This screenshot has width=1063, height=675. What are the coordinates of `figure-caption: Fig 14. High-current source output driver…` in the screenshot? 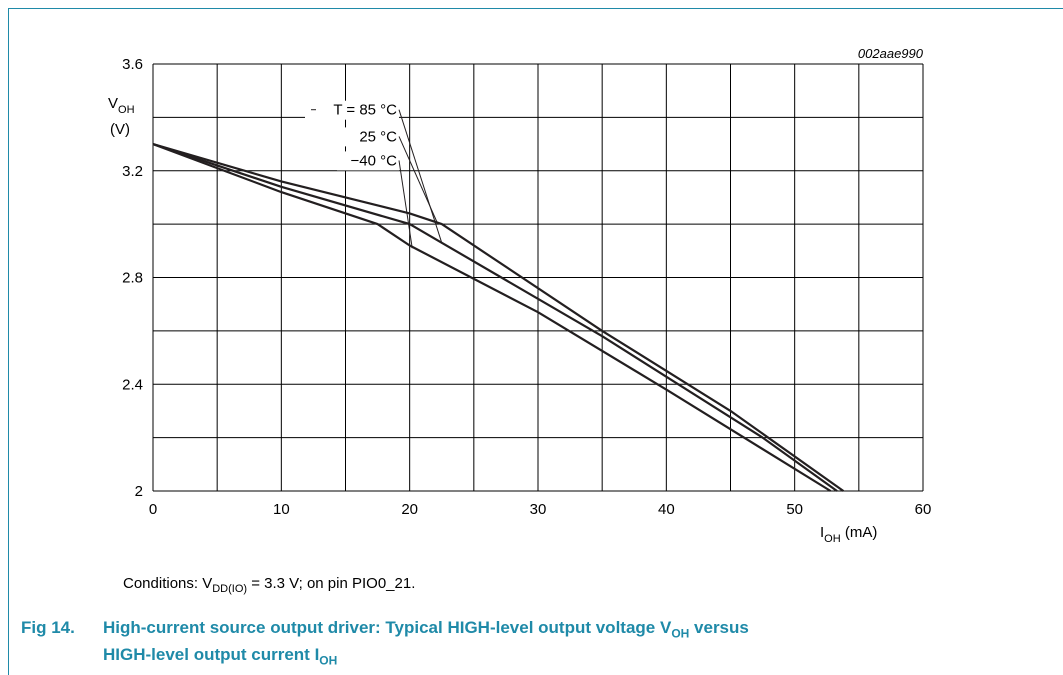 It's located at (385, 644).